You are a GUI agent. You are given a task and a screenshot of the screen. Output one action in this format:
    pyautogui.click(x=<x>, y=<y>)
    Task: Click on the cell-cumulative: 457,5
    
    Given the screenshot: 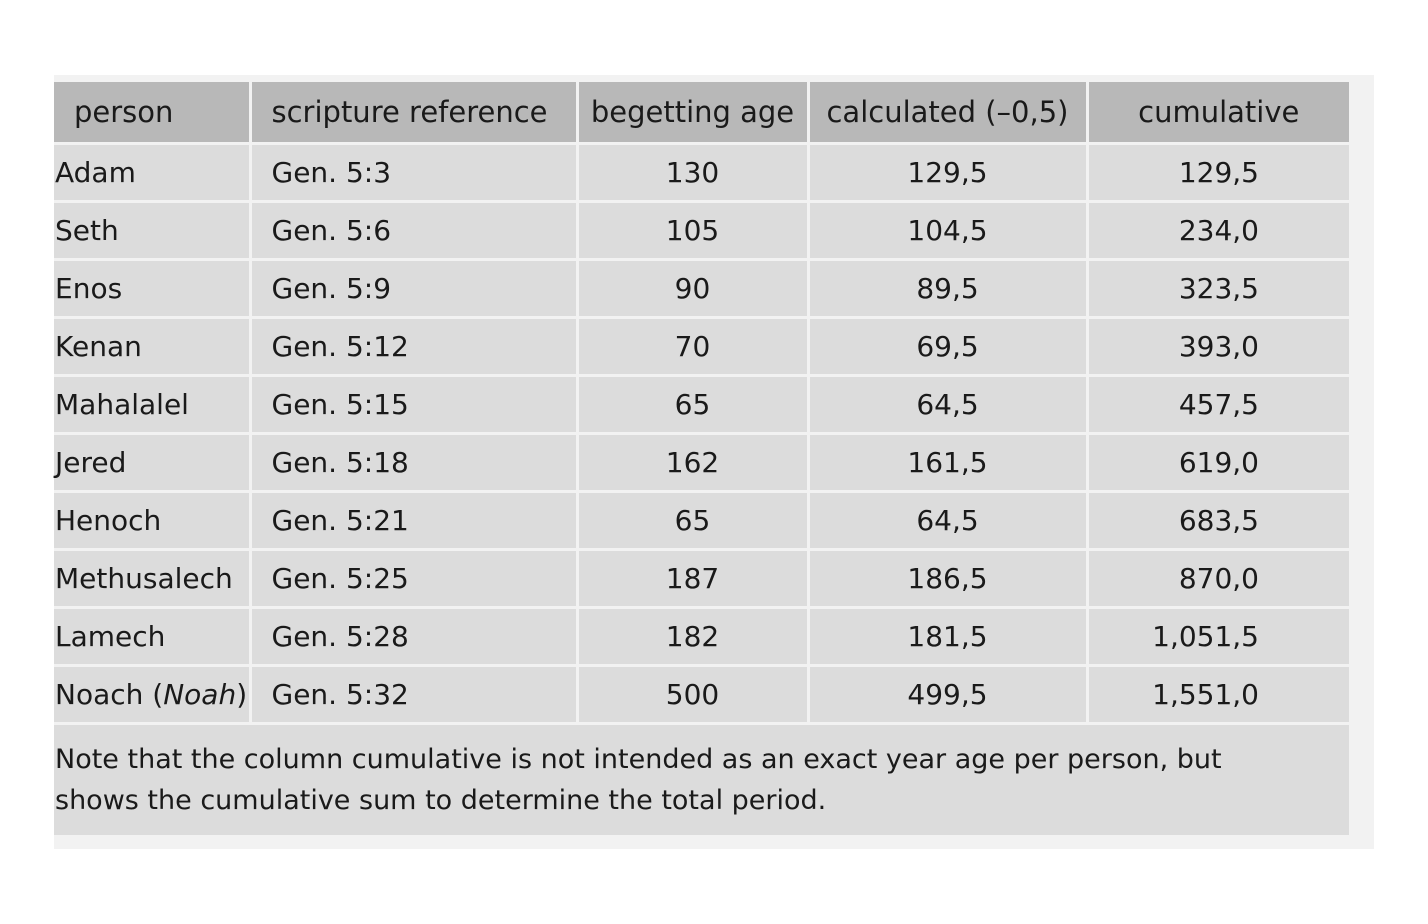 What is the action you would take?
    pyautogui.click(x=1218, y=405)
    